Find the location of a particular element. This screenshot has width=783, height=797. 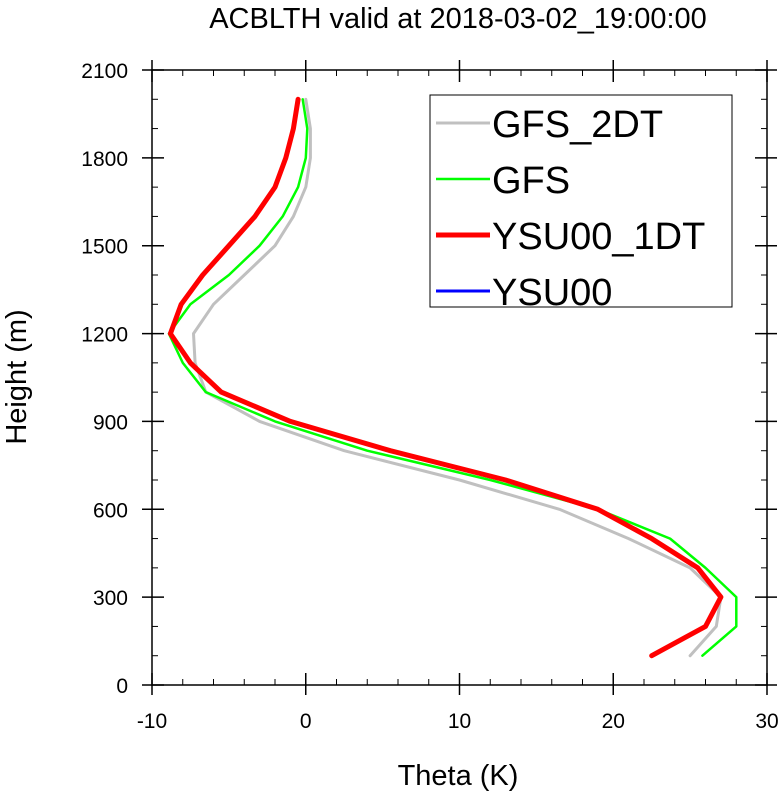

y-tick-label: 900 is located at coordinates (110, 422).